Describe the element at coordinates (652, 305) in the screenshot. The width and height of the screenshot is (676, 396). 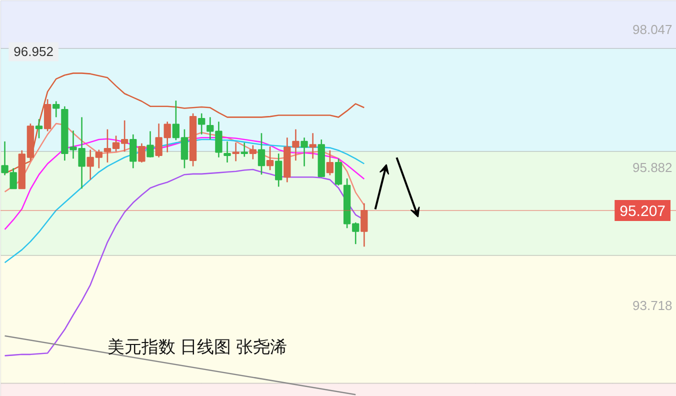
I see `y-tick-label: 93.718` at that location.